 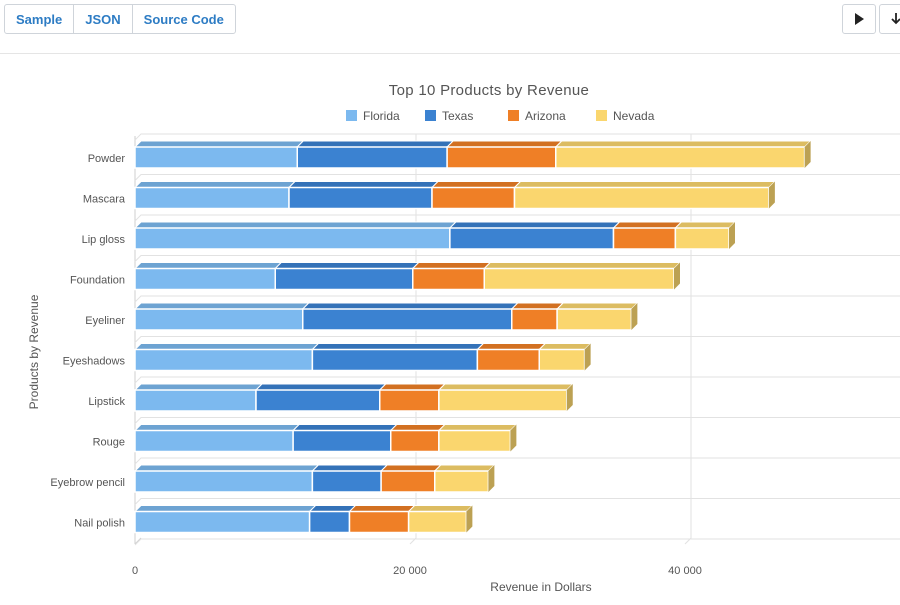 I want to click on category-label: Powder, so click(x=107, y=159).